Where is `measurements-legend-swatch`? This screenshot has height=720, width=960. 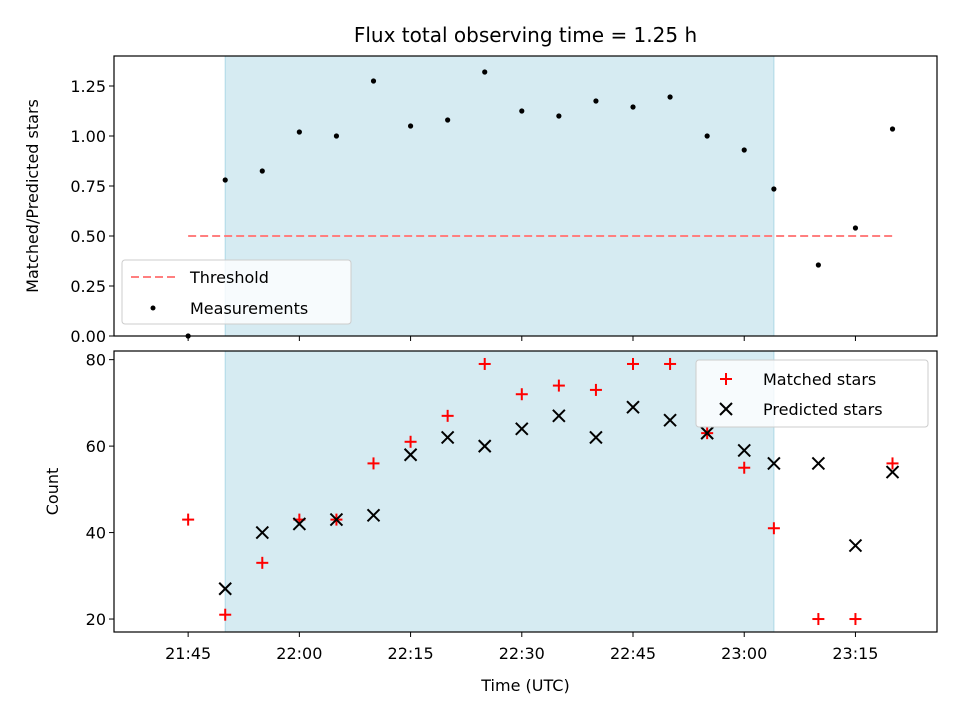
measurements-legend-swatch is located at coordinates (153, 308).